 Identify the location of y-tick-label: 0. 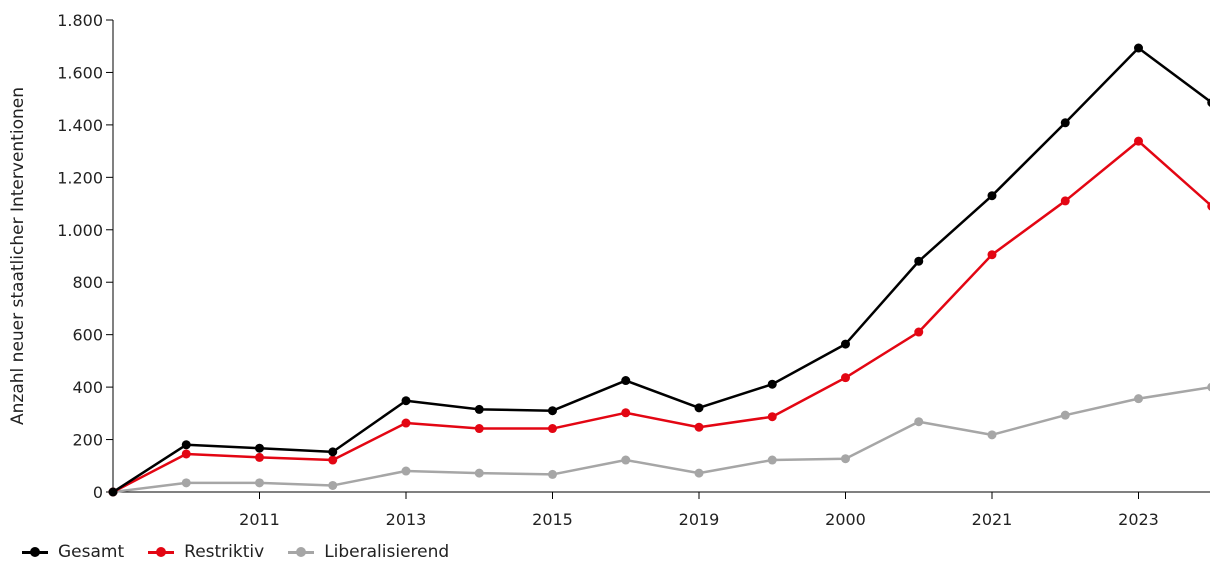
(98, 492).